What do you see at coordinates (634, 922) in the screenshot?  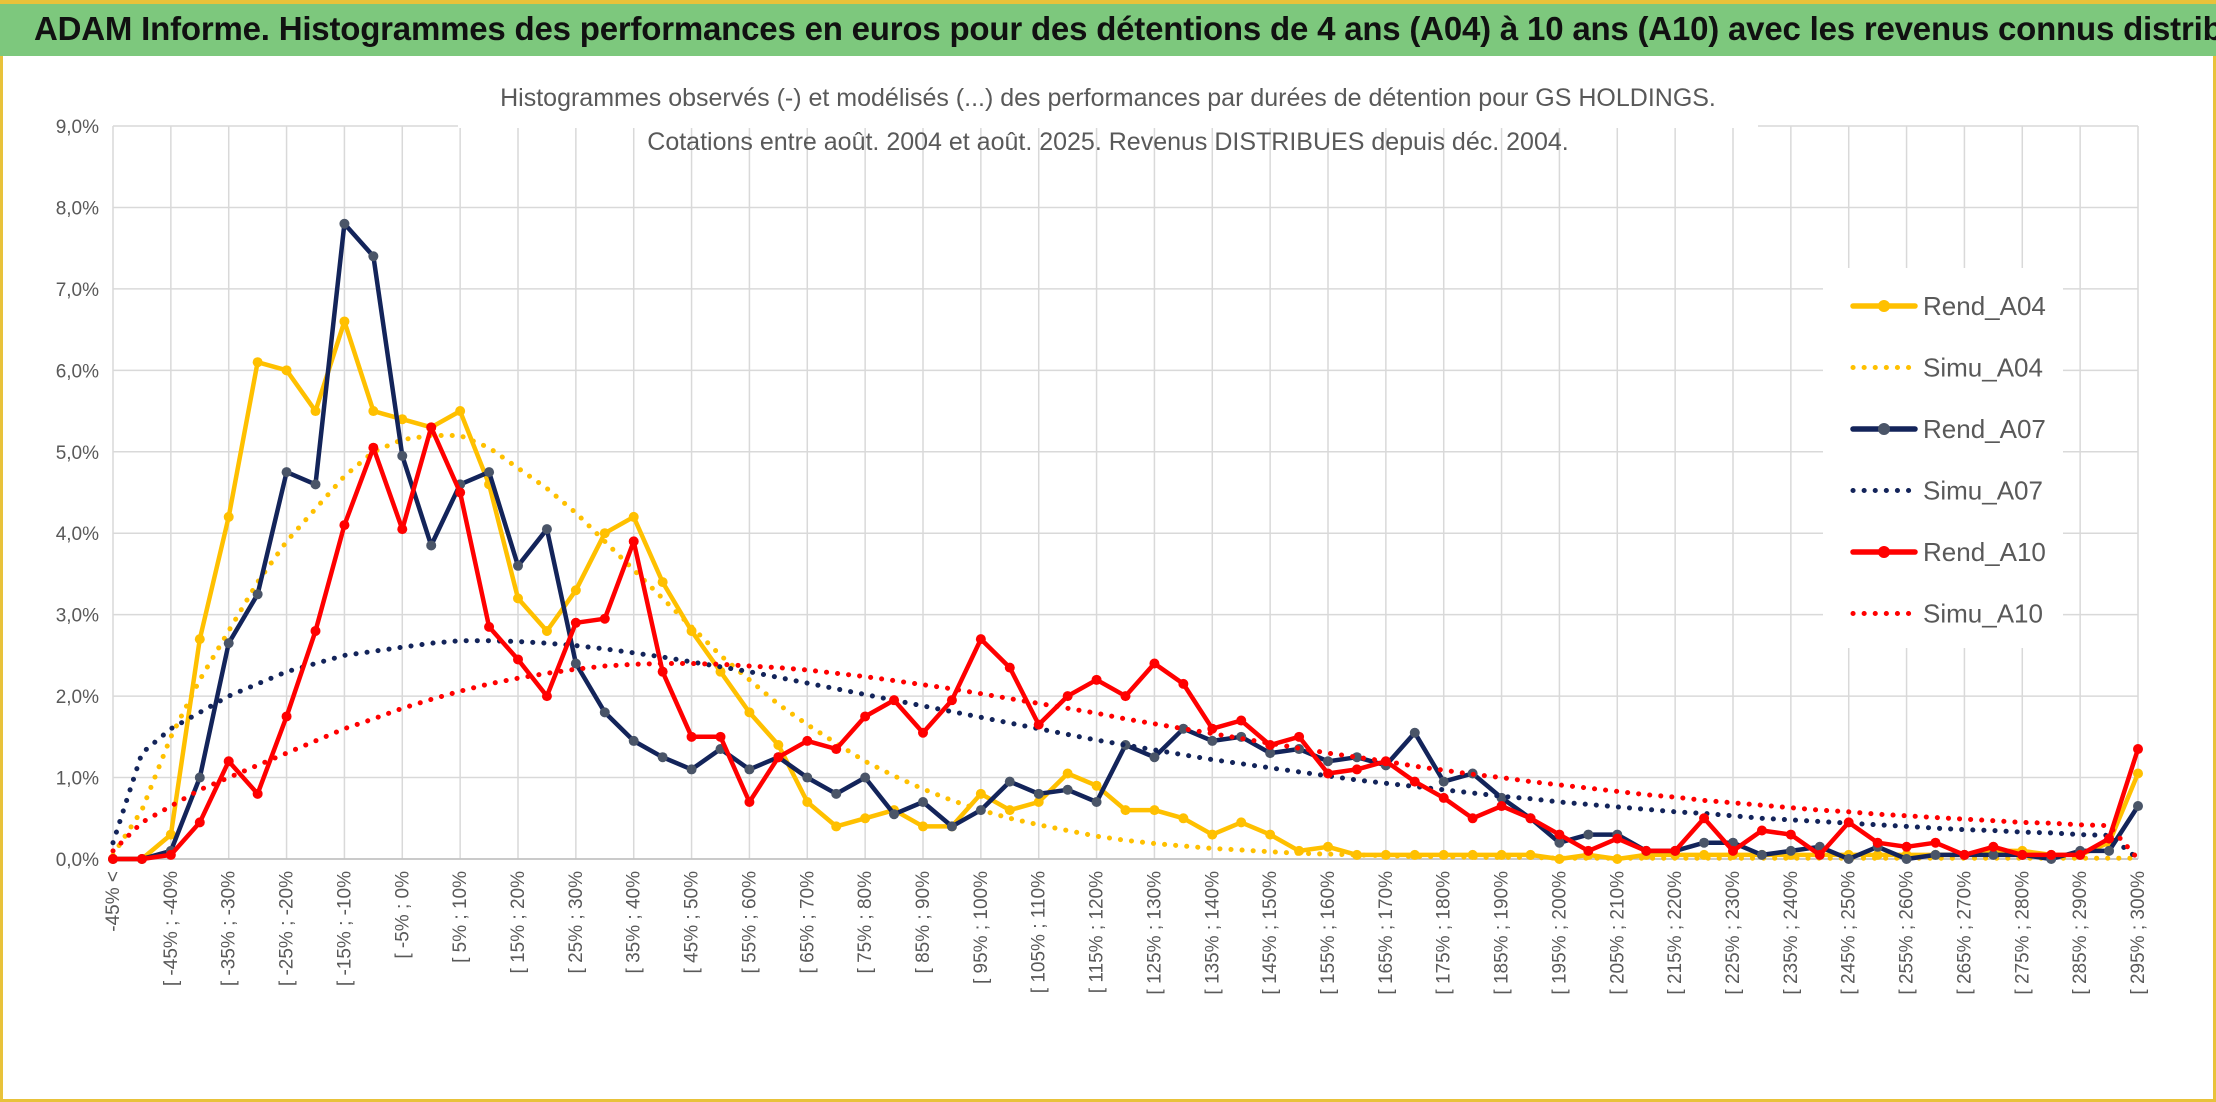 I see `x-tick-label: [ 35% ; 40%` at bounding box center [634, 922].